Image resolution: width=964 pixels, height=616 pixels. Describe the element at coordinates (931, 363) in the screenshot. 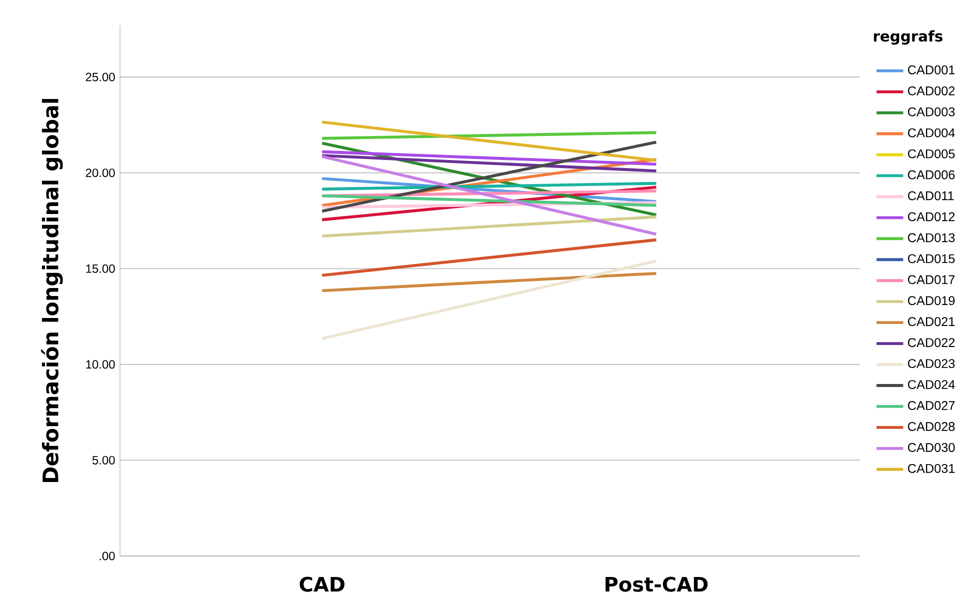

I see `legend-label: CAD023` at that location.